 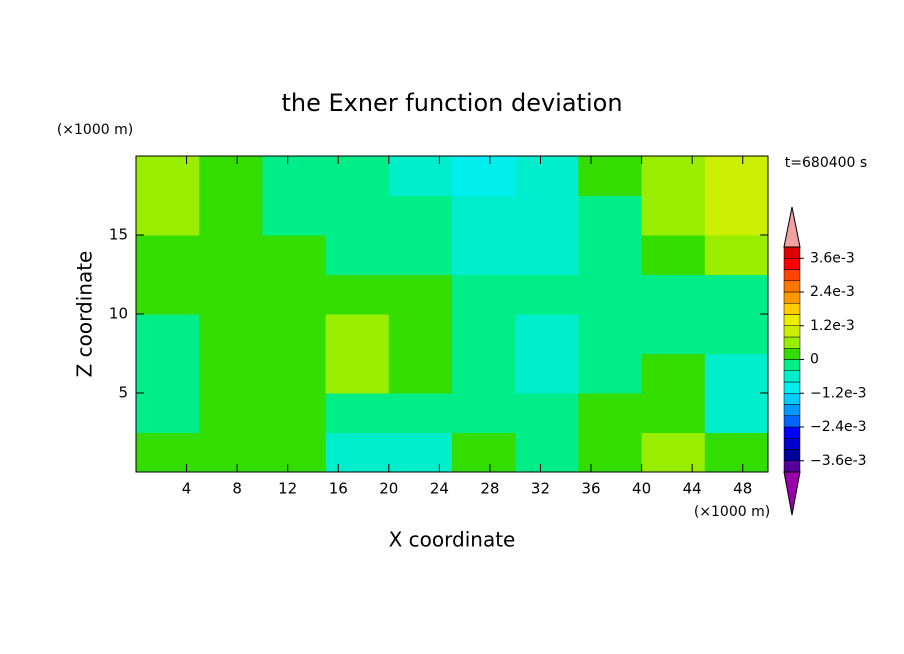 What do you see at coordinates (85, 314) in the screenshot?
I see `y-axis-label: Z coordinate` at bounding box center [85, 314].